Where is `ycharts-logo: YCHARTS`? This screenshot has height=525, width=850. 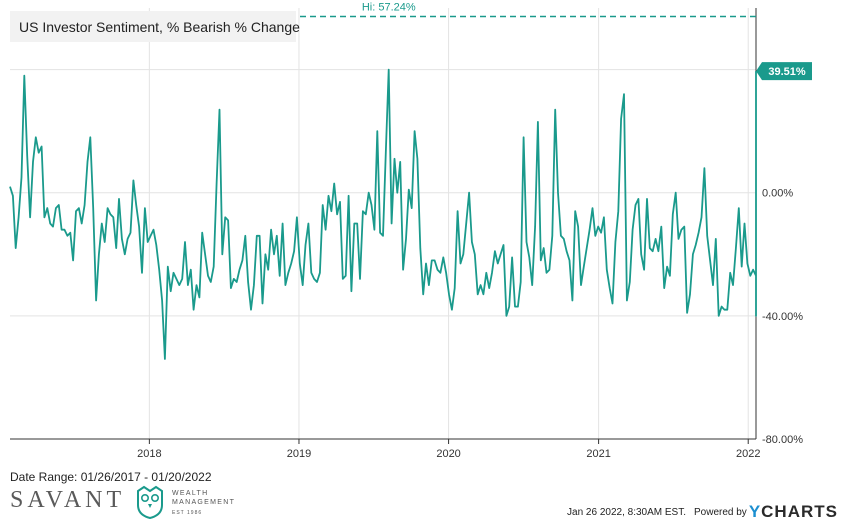 ycharts-logo: YCHARTS is located at coordinates (793, 512).